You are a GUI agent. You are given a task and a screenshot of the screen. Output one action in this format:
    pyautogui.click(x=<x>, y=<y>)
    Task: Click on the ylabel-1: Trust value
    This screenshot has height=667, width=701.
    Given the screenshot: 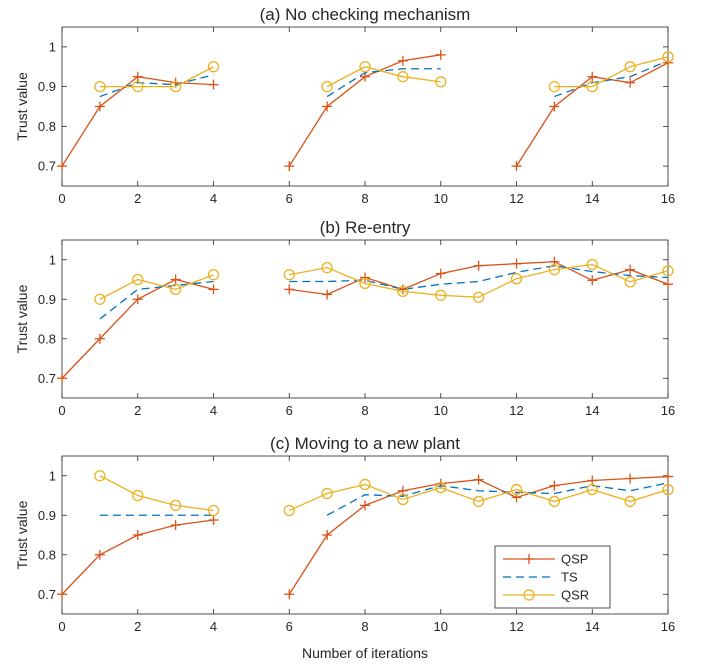 What is the action you would take?
    pyautogui.click(x=22, y=318)
    